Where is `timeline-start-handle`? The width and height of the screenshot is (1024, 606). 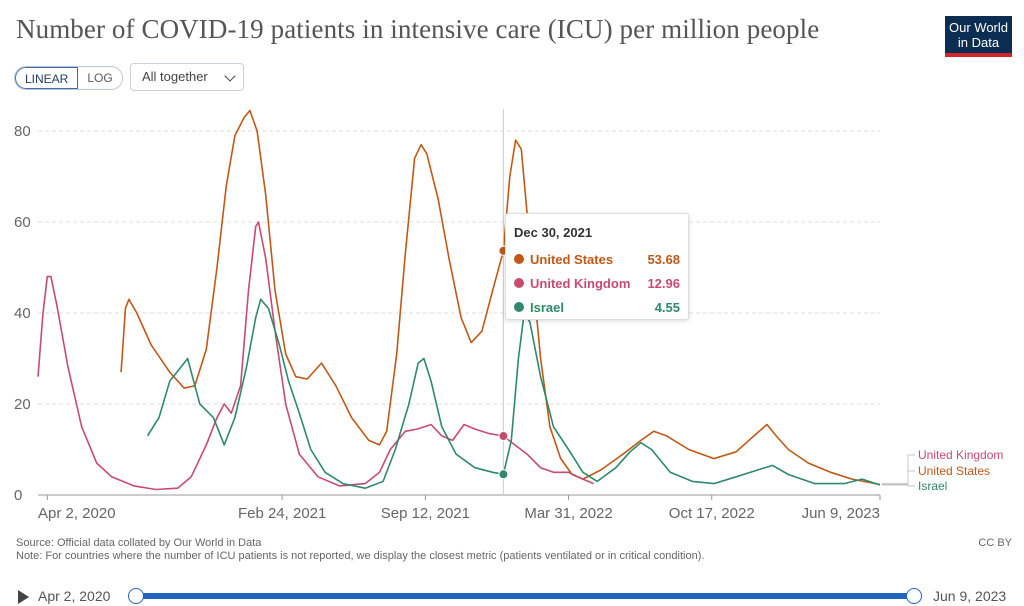
timeline-start-handle is located at coordinates (136, 596).